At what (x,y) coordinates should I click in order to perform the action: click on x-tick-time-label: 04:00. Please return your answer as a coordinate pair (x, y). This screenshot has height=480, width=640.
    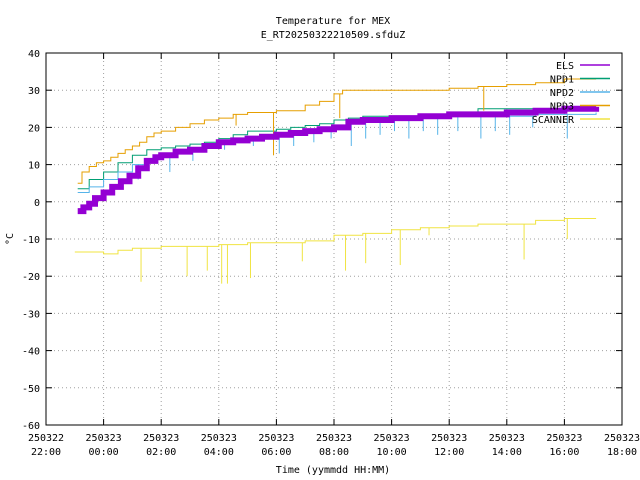
    Looking at the image, I should click on (219, 452).